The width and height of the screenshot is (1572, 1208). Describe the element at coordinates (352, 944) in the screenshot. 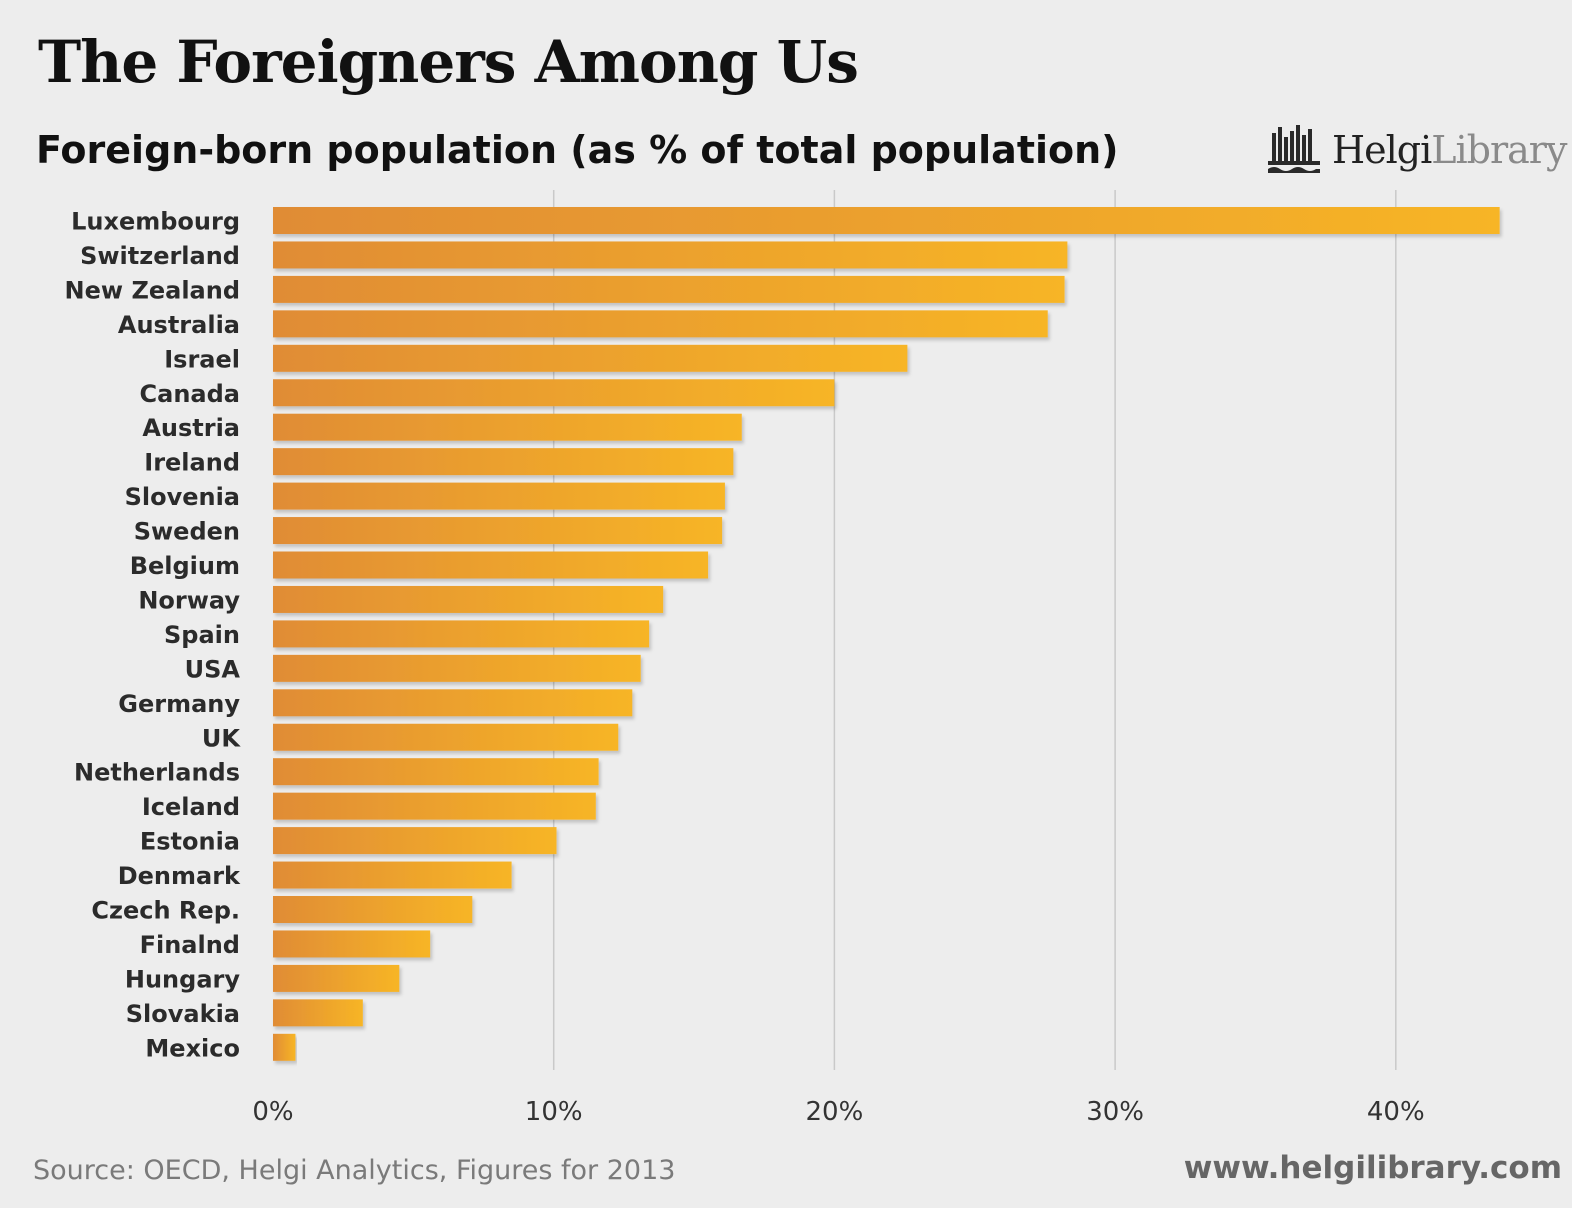

I see `bar-finalnd` at that location.